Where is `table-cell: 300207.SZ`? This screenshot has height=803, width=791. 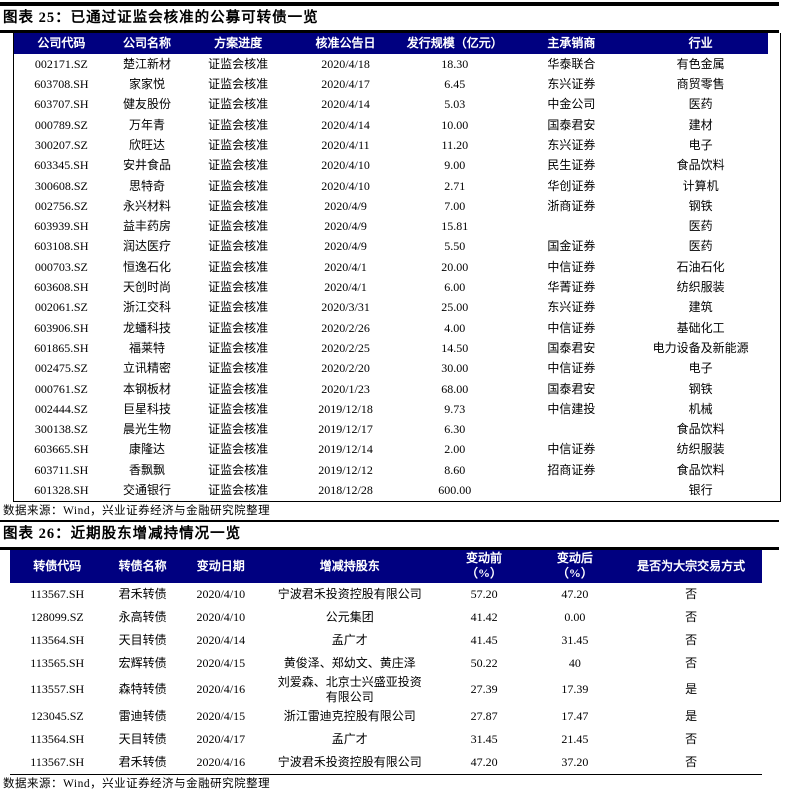 table-cell: 300207.SZ is located at coordinates (61, 144).